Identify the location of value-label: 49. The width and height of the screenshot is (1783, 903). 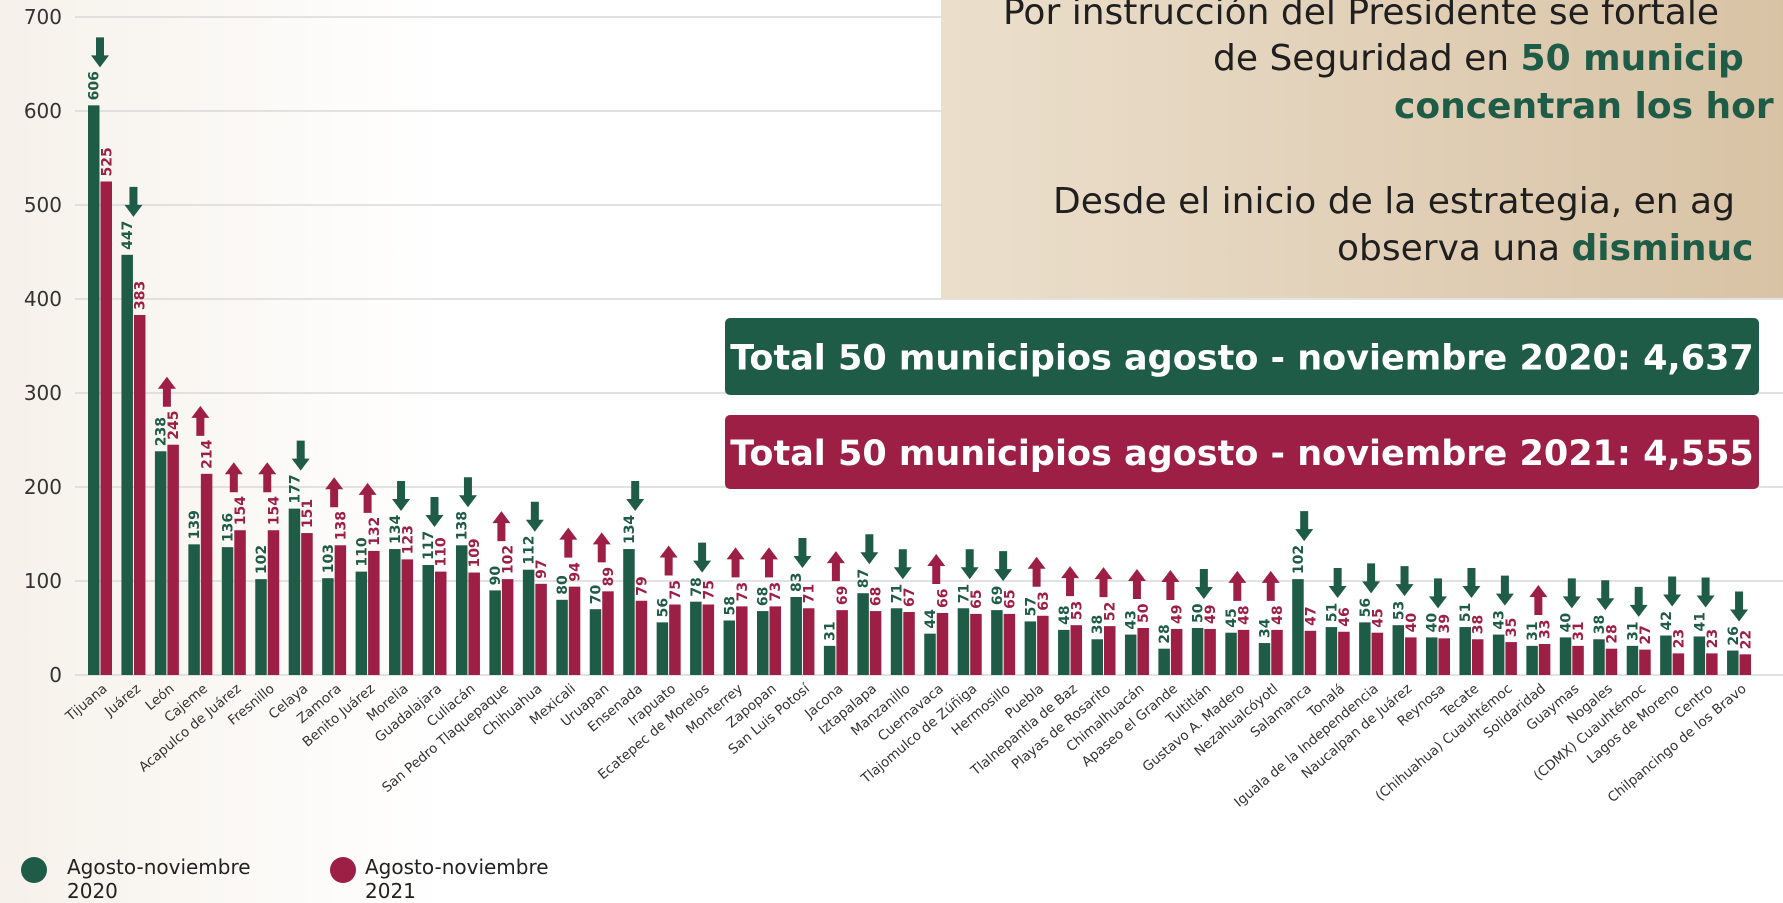
(1178, 613).